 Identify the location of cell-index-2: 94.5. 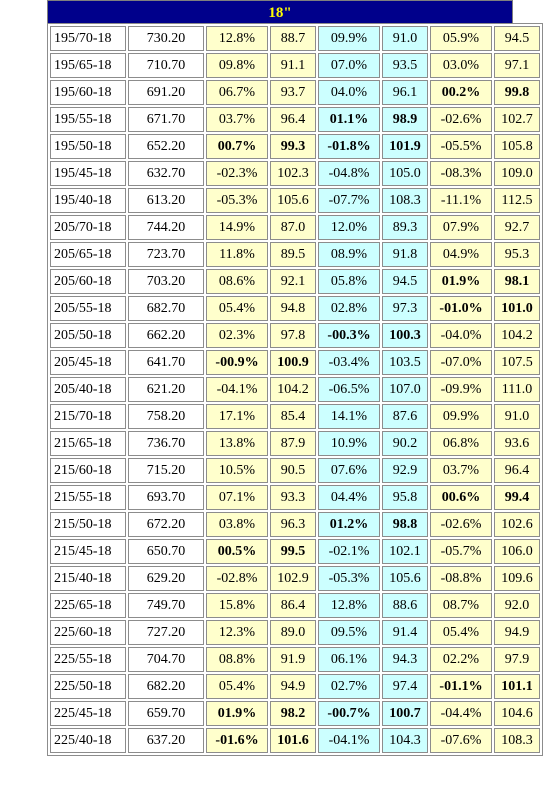
(405, 281).